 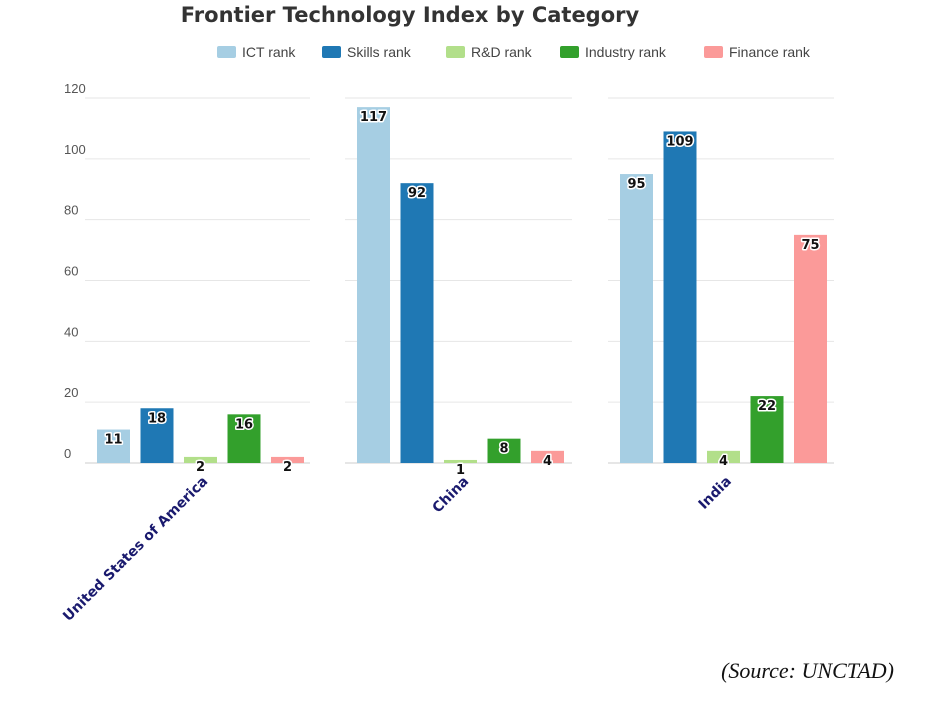 What do you see at coordinates (767, 406) in the screenshot?
I see `data-label-india-industry-rank: 22` at bounding box center [767, 406].